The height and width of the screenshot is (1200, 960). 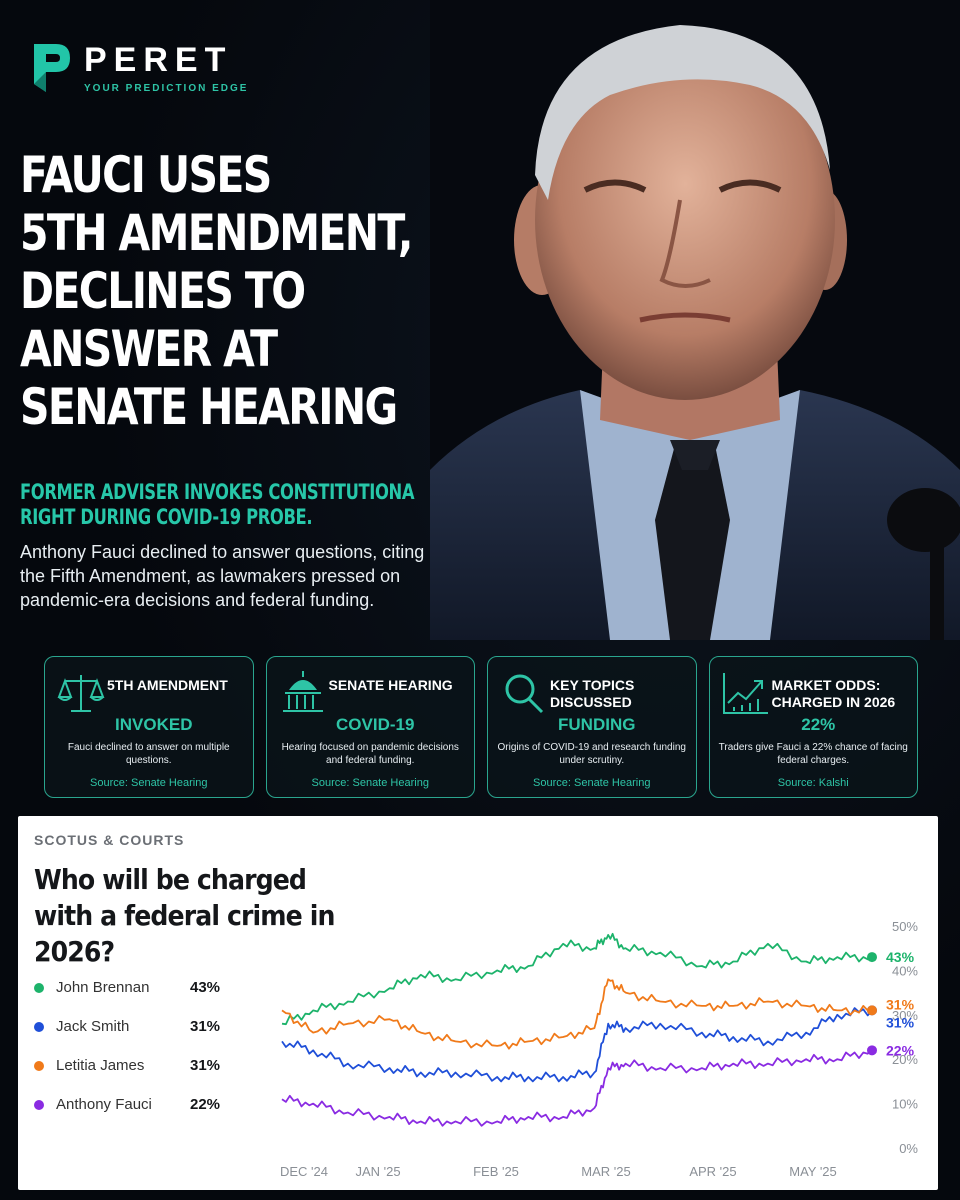 What do you see at coordinates (712, 1171) in the screenshot?
I see `x-tick-label: APR '25` at bounding box center [712, 1171].